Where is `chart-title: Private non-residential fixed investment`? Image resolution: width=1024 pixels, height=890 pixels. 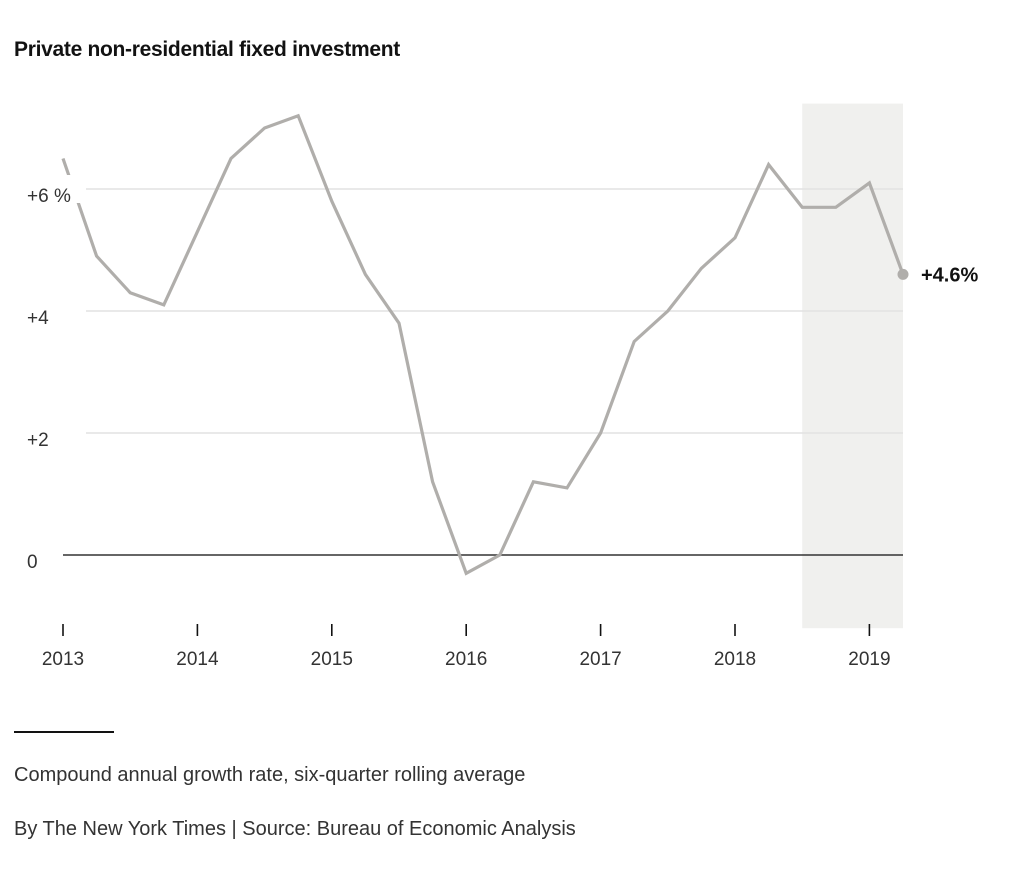 chart-title: Private non-residential fixed investment is located at coordinates (207, 49).